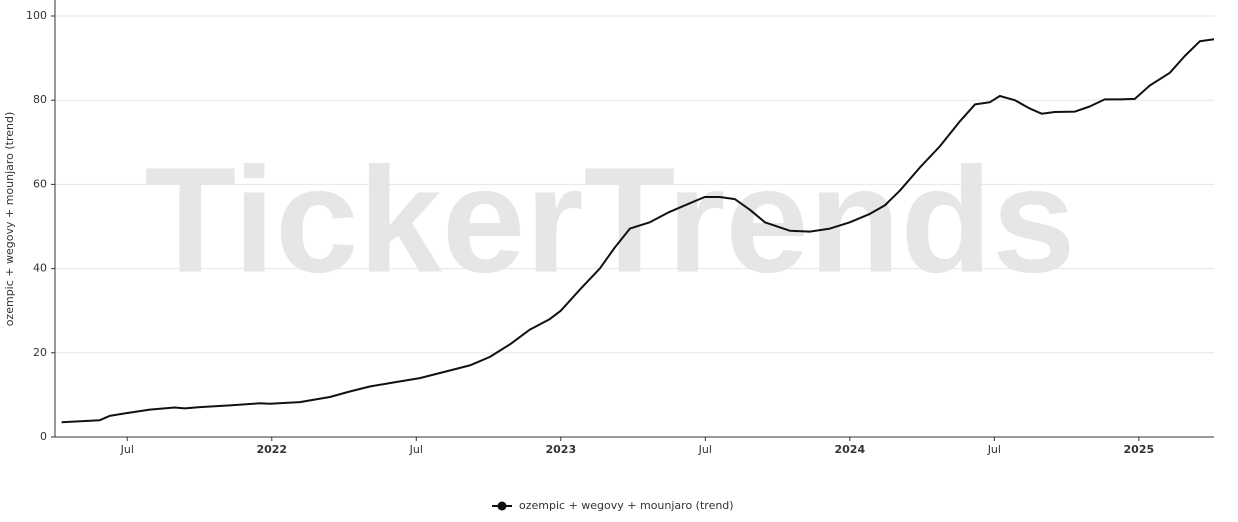 The width and height of the screenshot is (1238, 522). Describe the element at coordinates (40, 183) in the screenshot. I see `y-tick-label: 60` at that location.